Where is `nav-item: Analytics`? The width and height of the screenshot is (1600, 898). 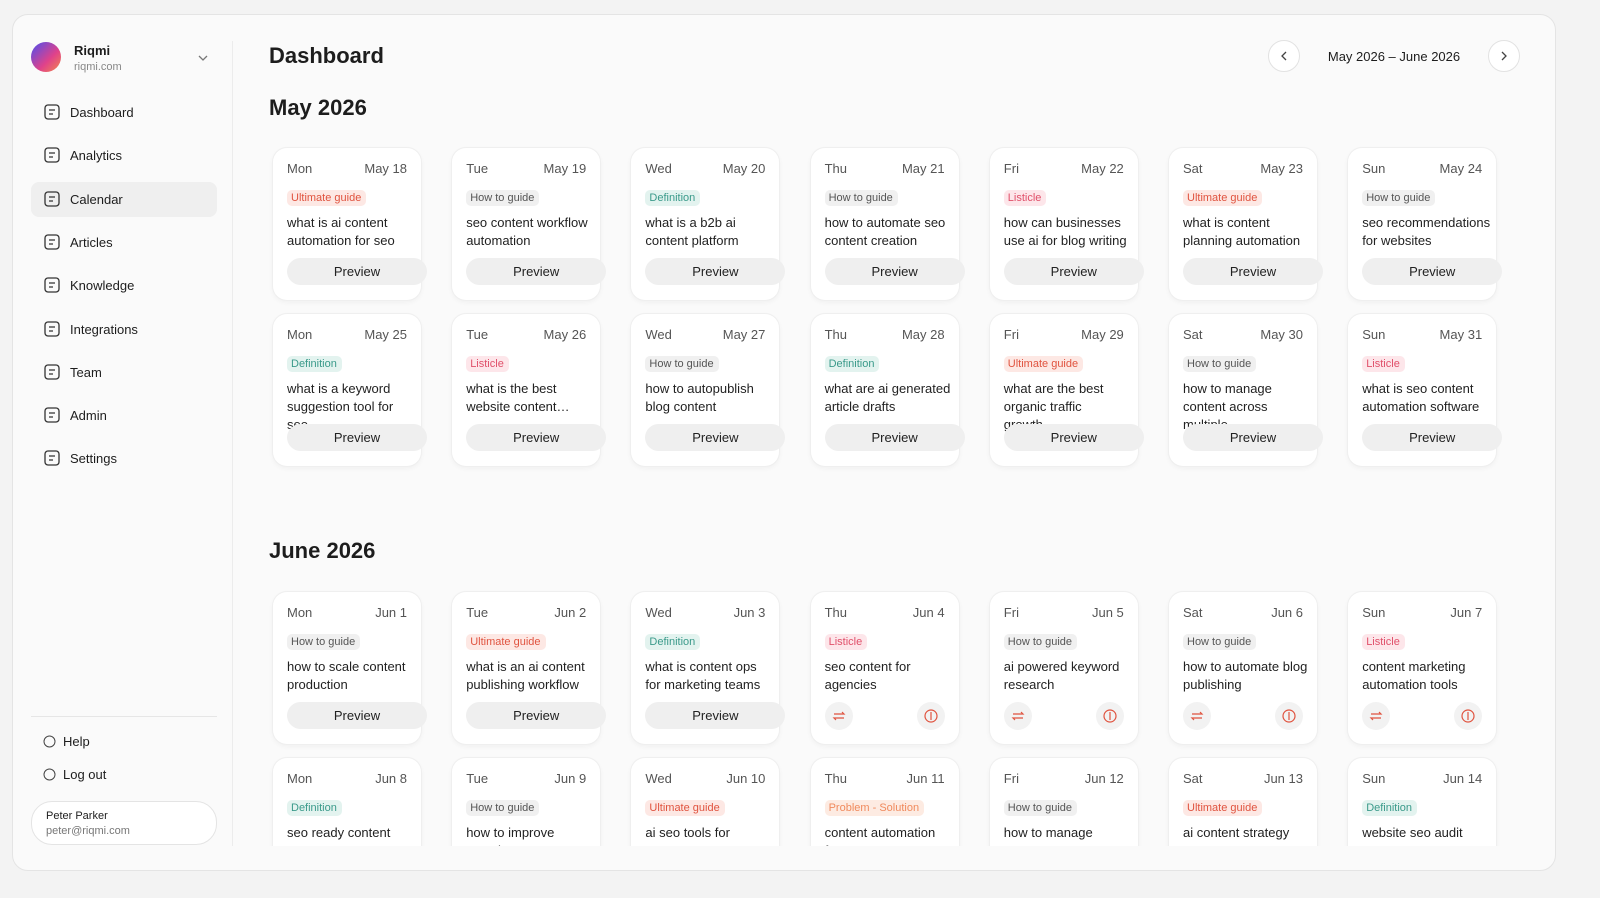 nav-item: Analytics is located at coordinates (124, 155).